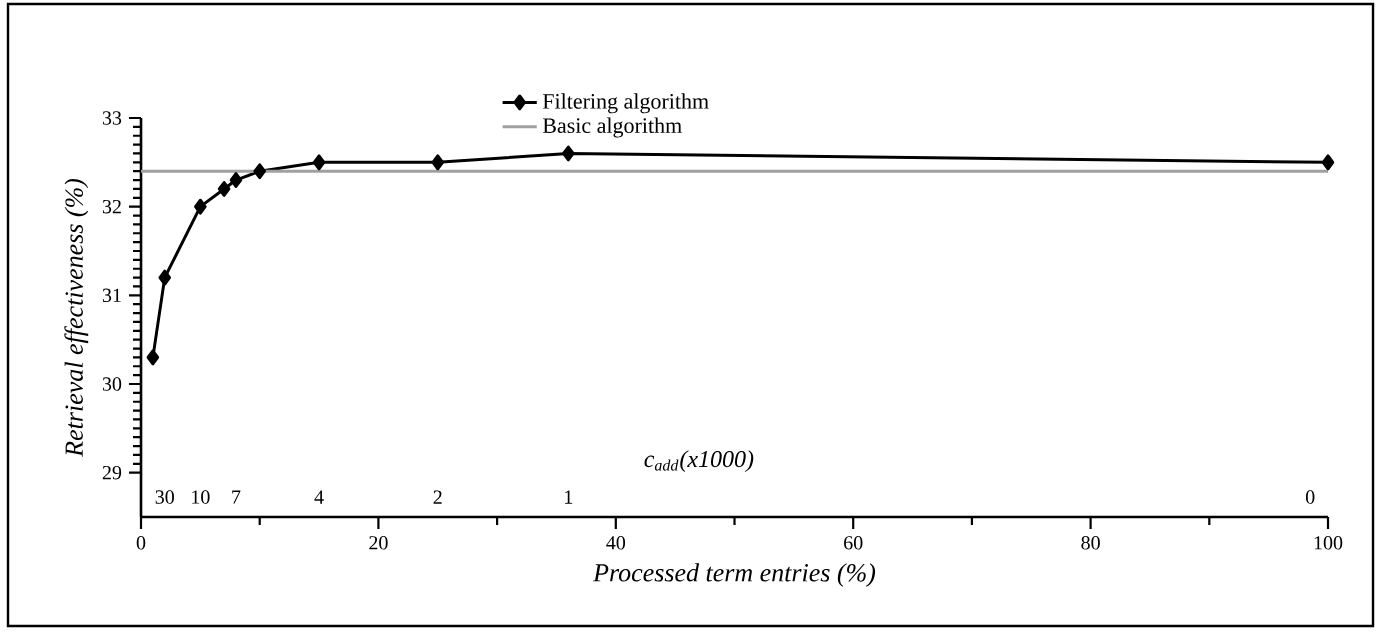 This screenshot has width=1381, height=632. What do you see at coordinates (612, 127) in the screenshot?
I see `legend-label: Basic algorithm` at bounding box center [612, 127].